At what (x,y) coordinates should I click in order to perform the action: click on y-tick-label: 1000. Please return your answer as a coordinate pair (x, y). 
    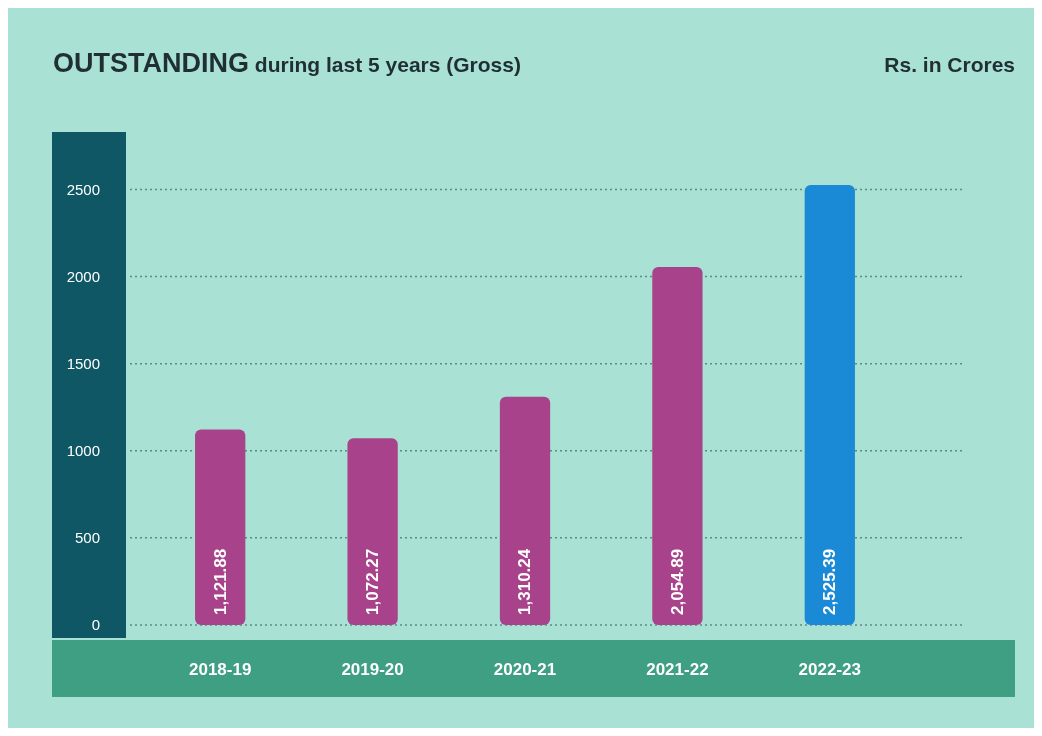
    Looking at the image, I should click on (83, 451).